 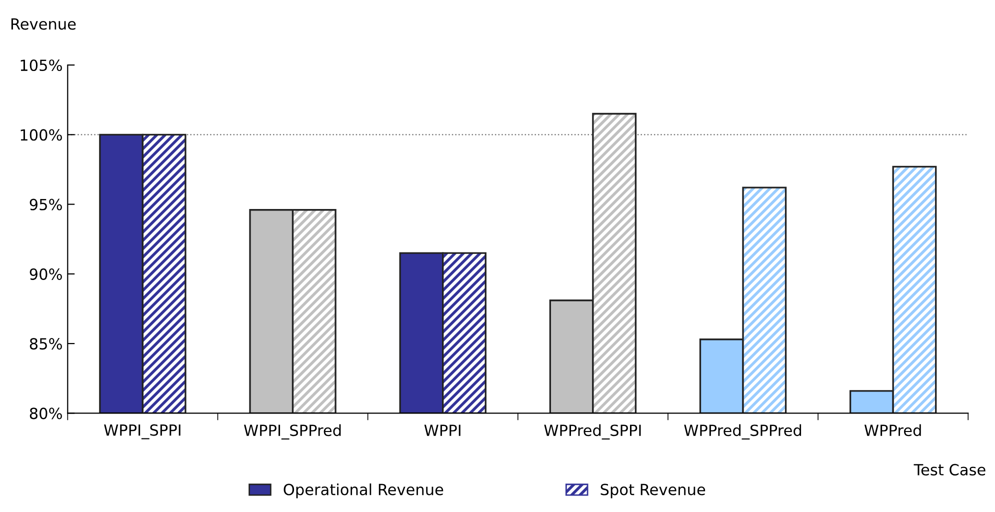 What do you see at coordinates (46, 204) in the screenshot?
I see `y-tick-label: 95%` at bounding box center [46, 204].